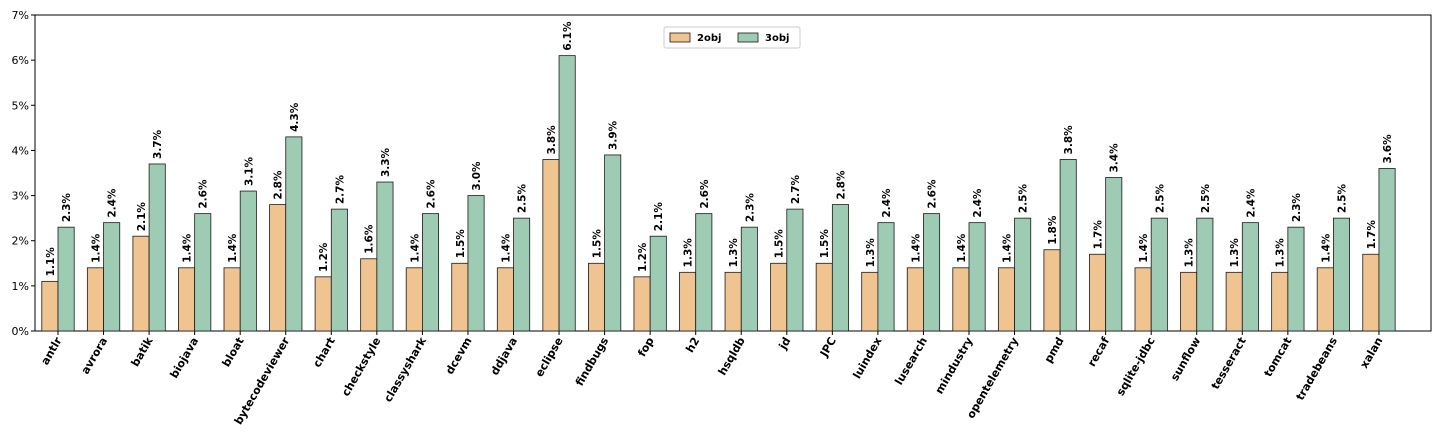 The height and width of the screenshot is (432, 1440). Describe the element at coordinates (867, 358) in the screenshot. I see `category-label: luindex` at that location.